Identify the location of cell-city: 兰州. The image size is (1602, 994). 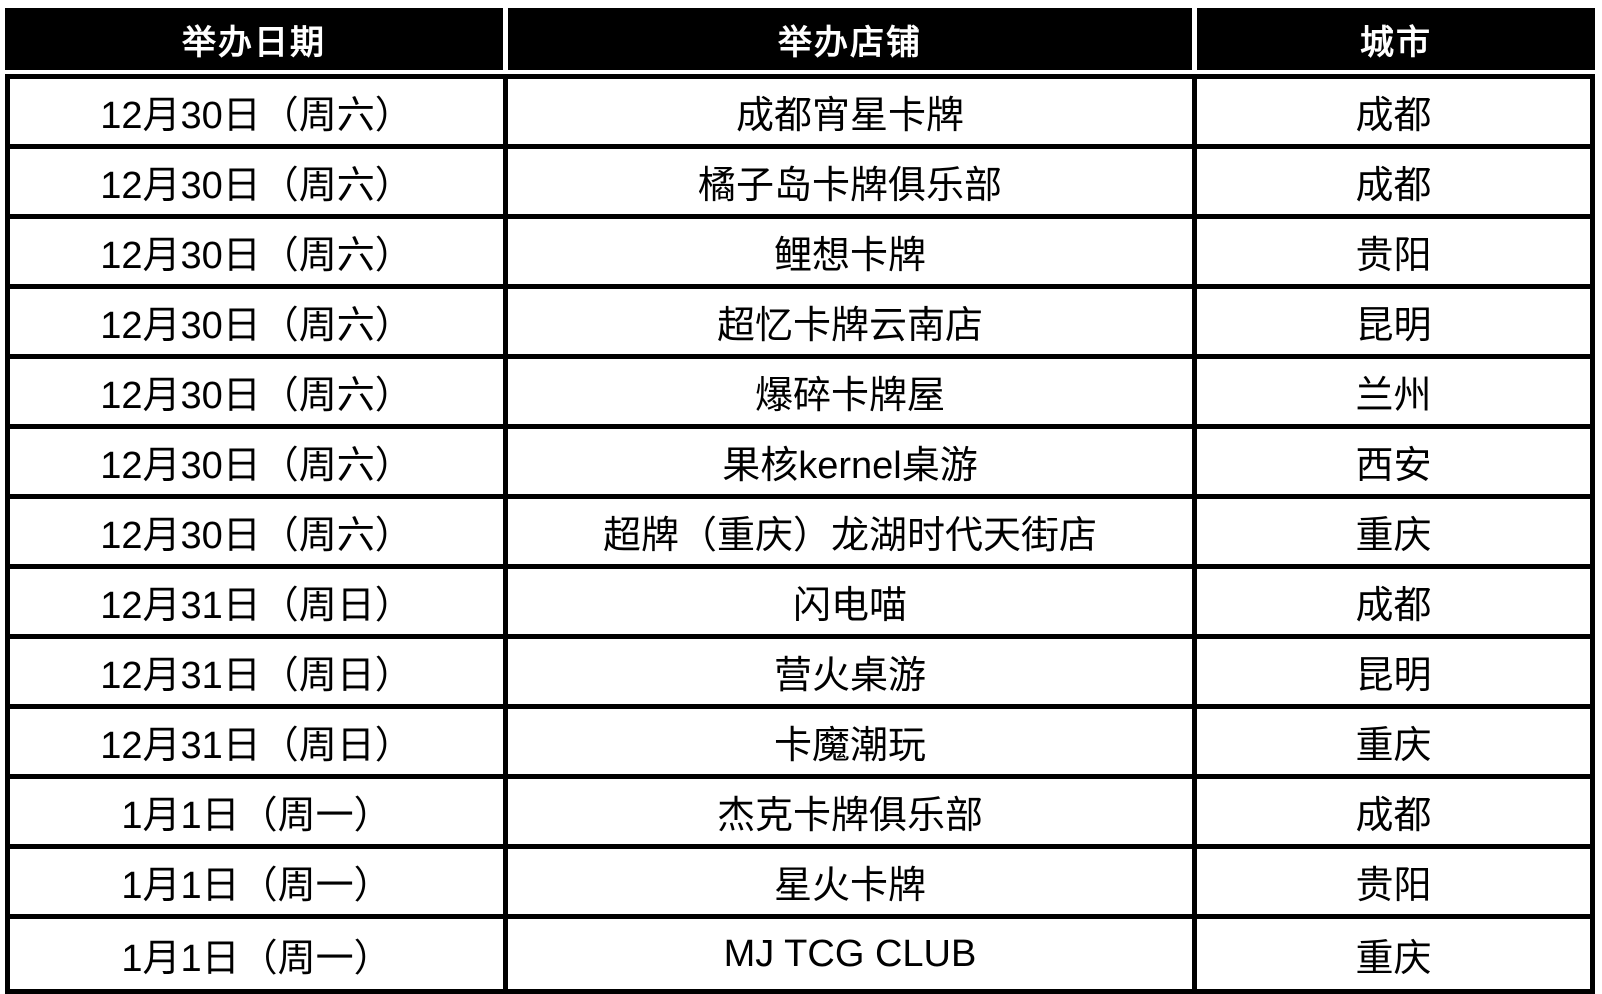
(1393, 394).